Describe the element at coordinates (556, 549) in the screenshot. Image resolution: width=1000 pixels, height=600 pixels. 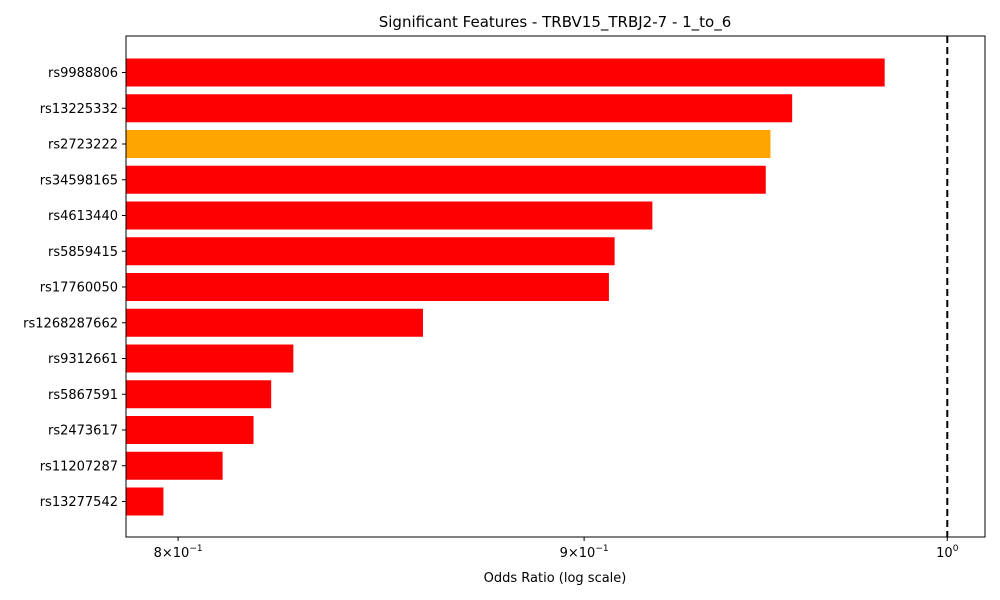
I see `x-tick-labels: 8×10⁻¹ 9×10⁻¹ 100` at that location.